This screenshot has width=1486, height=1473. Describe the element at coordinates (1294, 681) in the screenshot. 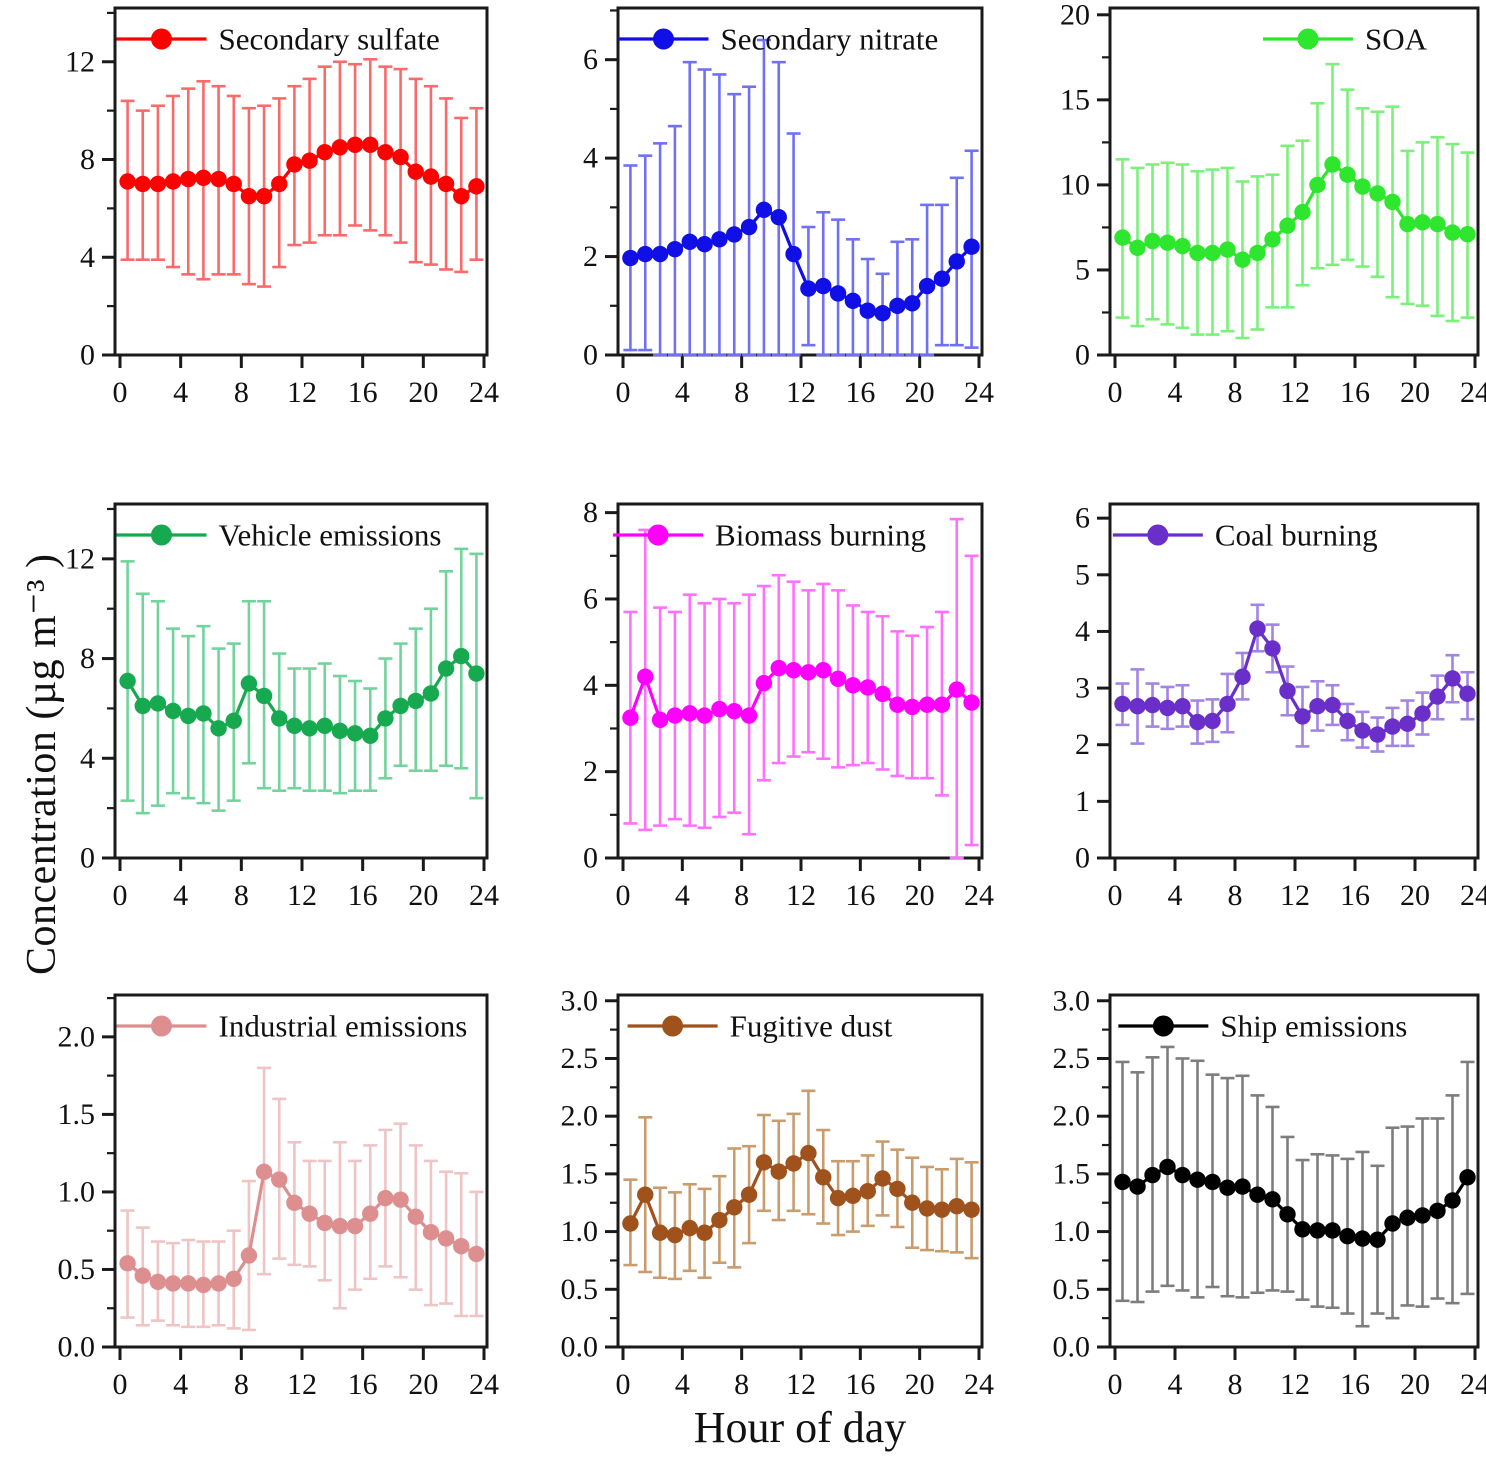

I see `plot-frame` at that location.